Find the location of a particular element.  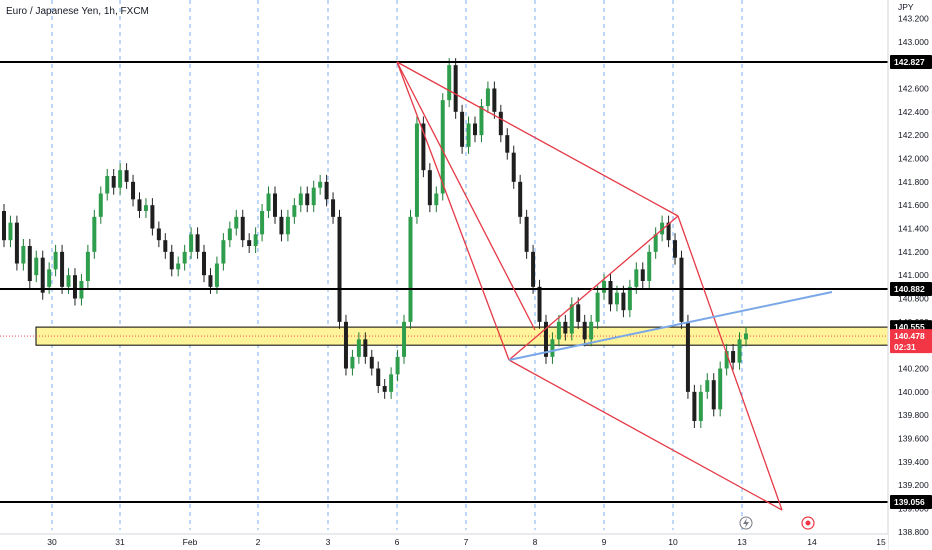

price-tick-label: 139.800 is located at coordinates (913, 415).